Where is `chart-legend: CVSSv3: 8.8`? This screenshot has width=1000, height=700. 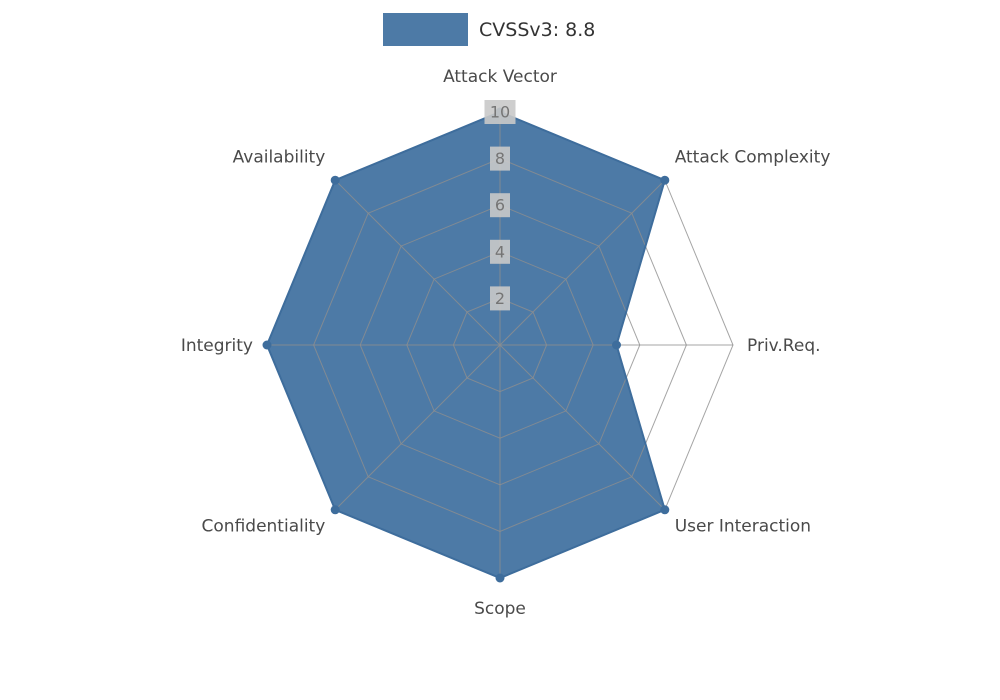 chart-legend: CVSSv3: 8.8 is located at coordinates (489, 29).